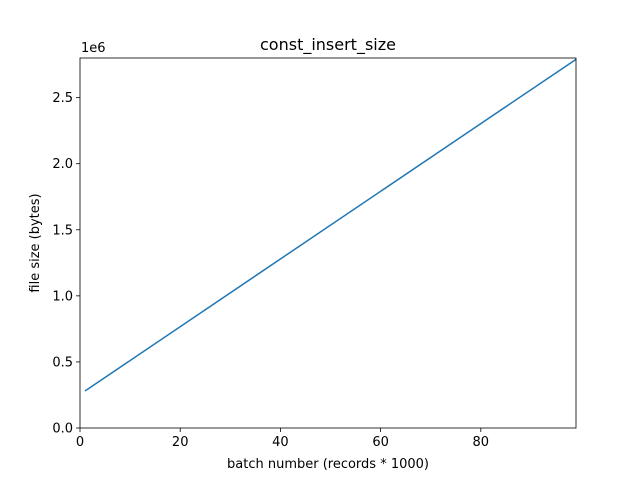 Image resolution: width=640 pixels, height=480 pixels. I want to click on y-tick-label: 2.5, so click(62, 98).